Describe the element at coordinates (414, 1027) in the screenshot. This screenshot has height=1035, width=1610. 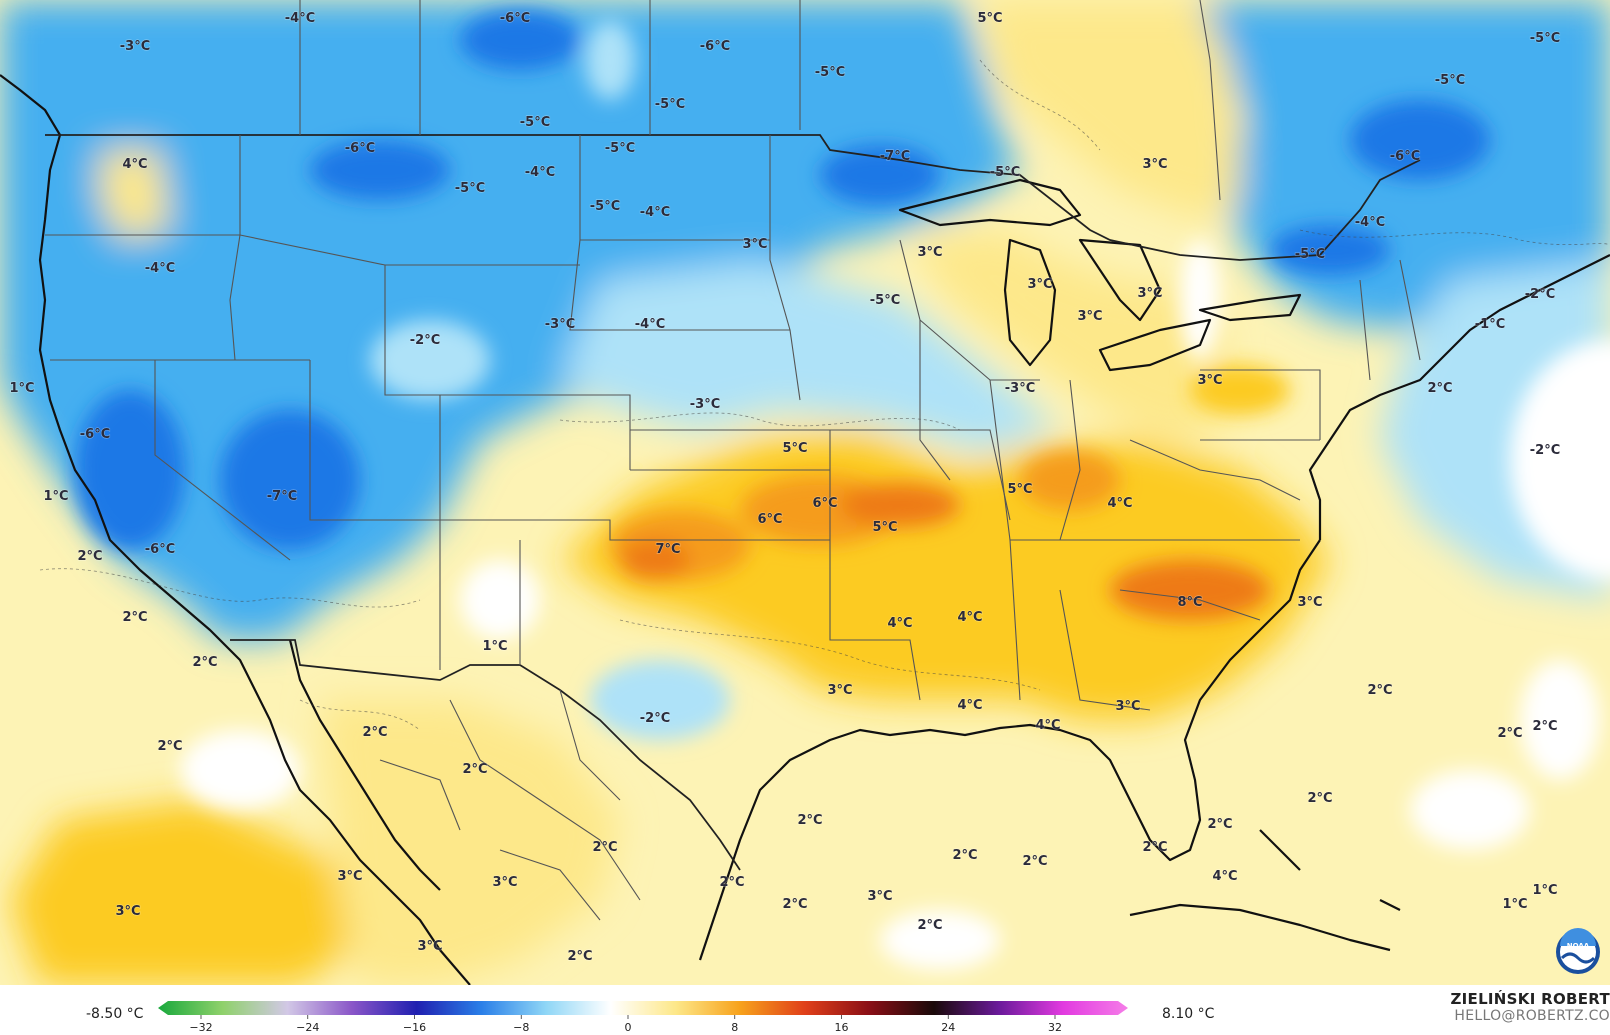
I see `colorbar-tick-label: −16` at that location.